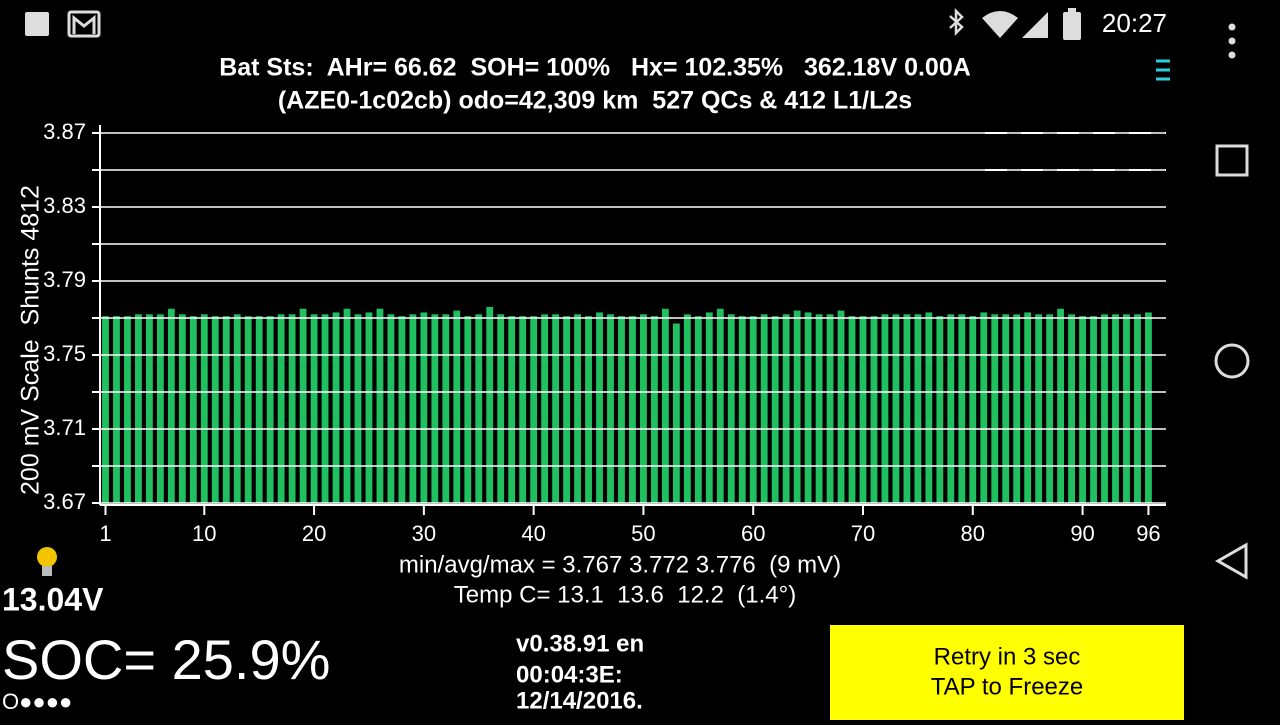 This screenshot has height=725, width=1280. What do you see at coordinates (1232, 361) in the screenshot?
I see `home-button` at bounding box center [1232, 361].